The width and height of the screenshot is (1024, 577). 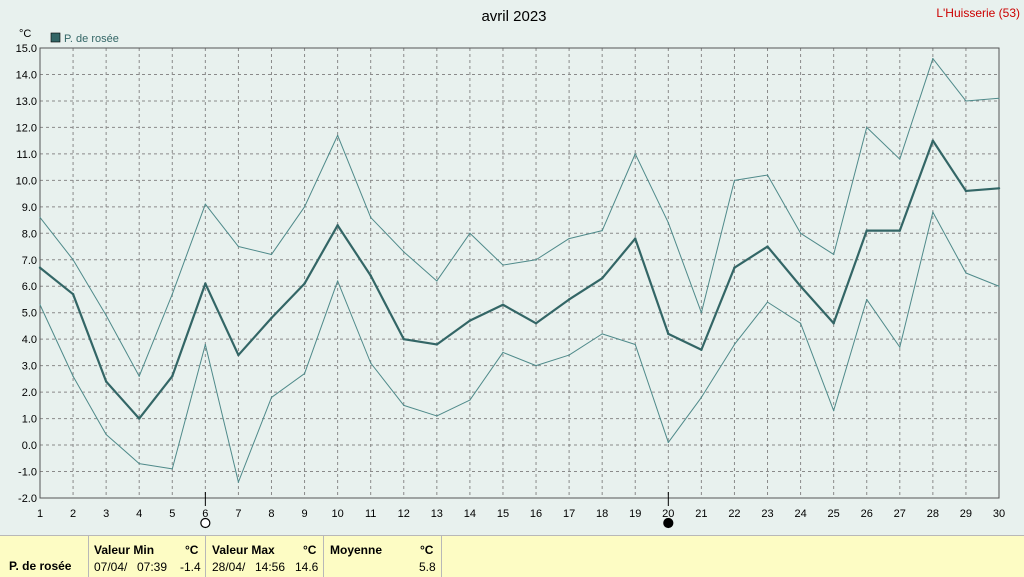 What do you see at coordinates (26, 128) in the screenshot?
I see `y-tick-label: 12.0` at bounding box center [26, 128].